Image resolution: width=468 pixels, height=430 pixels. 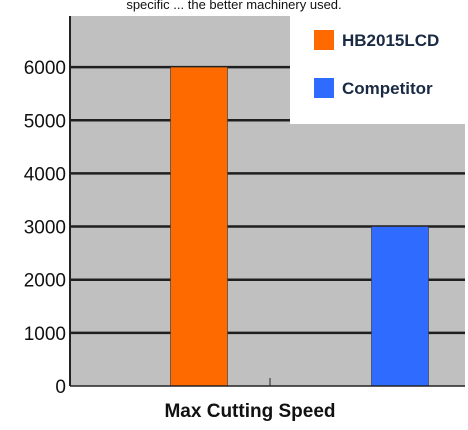 What do you see at coordinates (45, 334) in the screenshot?
I see `y-tick-label-1000: 1000` at bounding box center [45, 334].